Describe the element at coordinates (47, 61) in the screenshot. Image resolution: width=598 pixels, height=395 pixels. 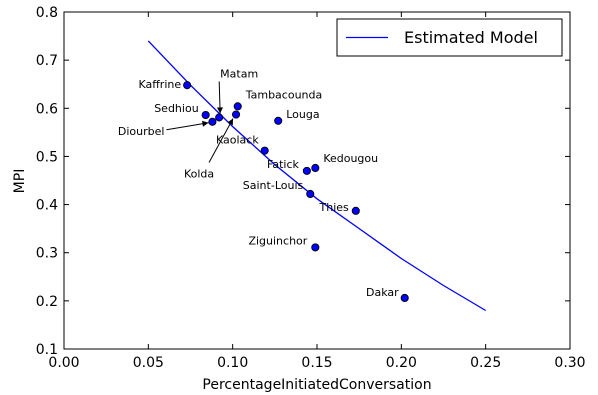
I see `y-tick-label-6: 0.7` at that location.